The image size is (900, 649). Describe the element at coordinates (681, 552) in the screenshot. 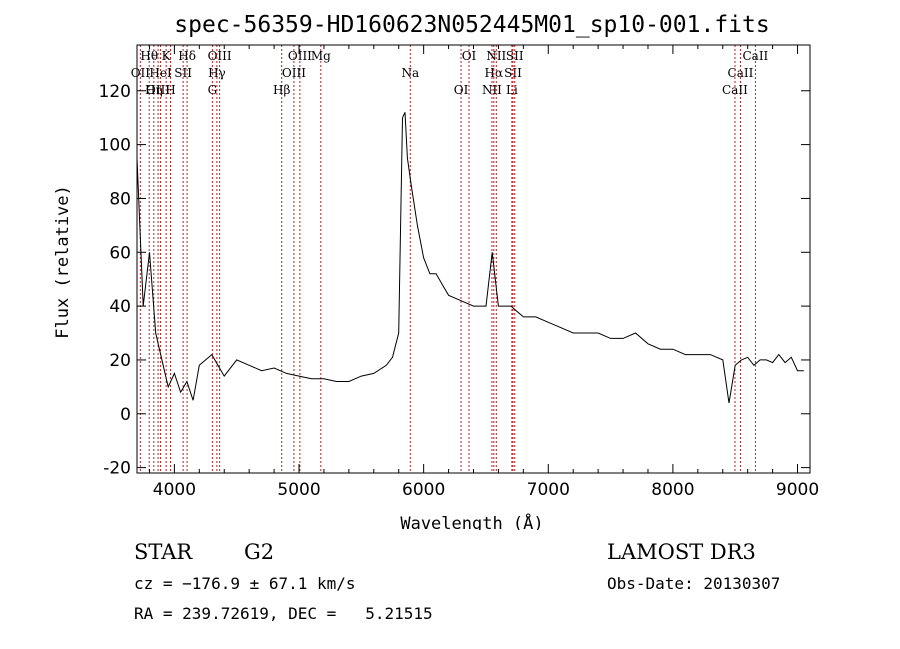

I see `survey-name: LAMOST DR3` at that location.